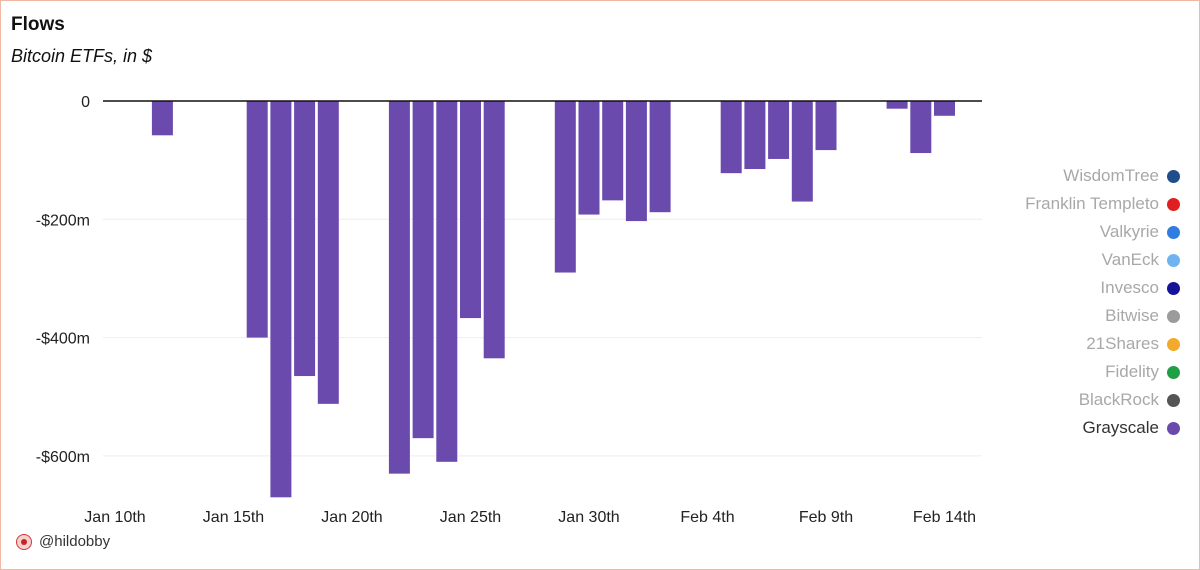  I want to click on y-tick-label: 0, so click(85, 102).